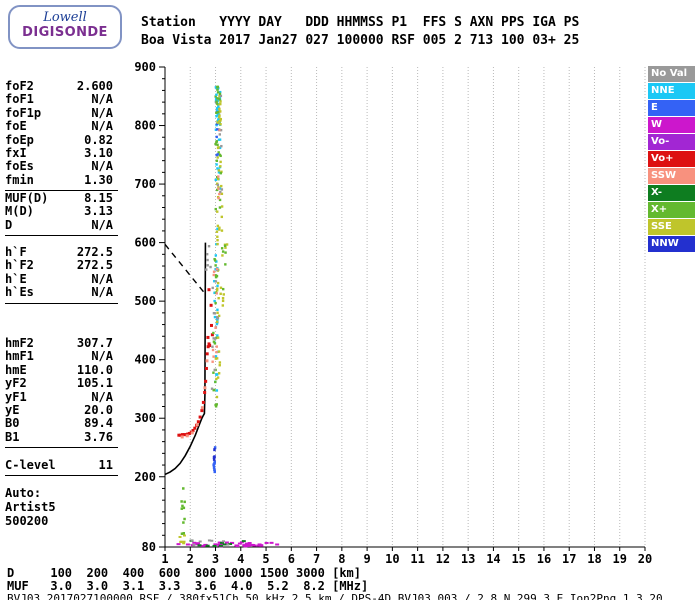 The width and height of the screenshot is (700, 600). What do you see at coordinates (94, 369) in the screenshot?
I see `param-value: 110.0` at bounding box center [94, 369].